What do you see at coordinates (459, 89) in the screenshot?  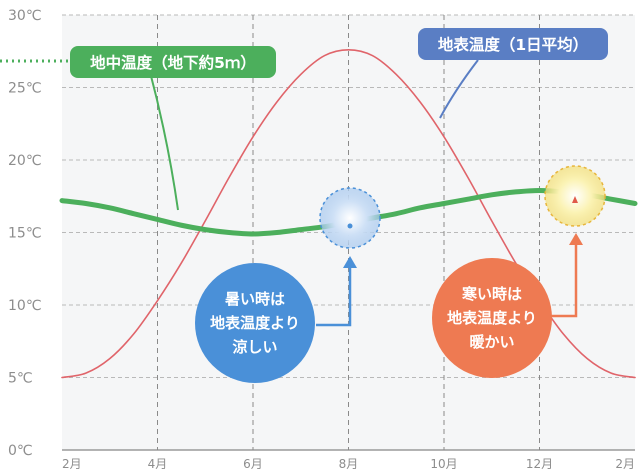 I see `surface-temp-leader` at bounding box center [459, 89].